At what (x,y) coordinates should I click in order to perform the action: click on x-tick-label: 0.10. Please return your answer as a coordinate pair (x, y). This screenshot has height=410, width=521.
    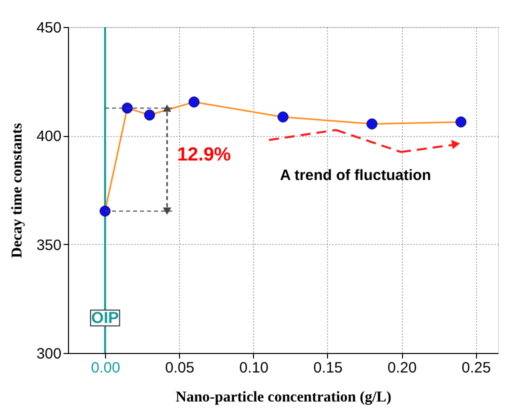
    Looking at the image, I should click on (253, 368).